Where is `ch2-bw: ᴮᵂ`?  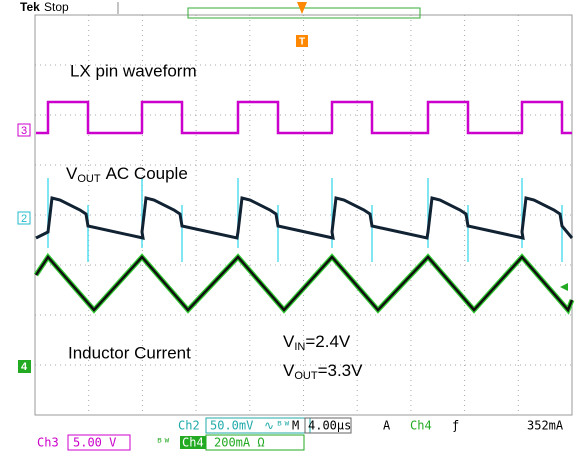
ch2-bw: ᴮᵂ is located at coordinates (283, 426).